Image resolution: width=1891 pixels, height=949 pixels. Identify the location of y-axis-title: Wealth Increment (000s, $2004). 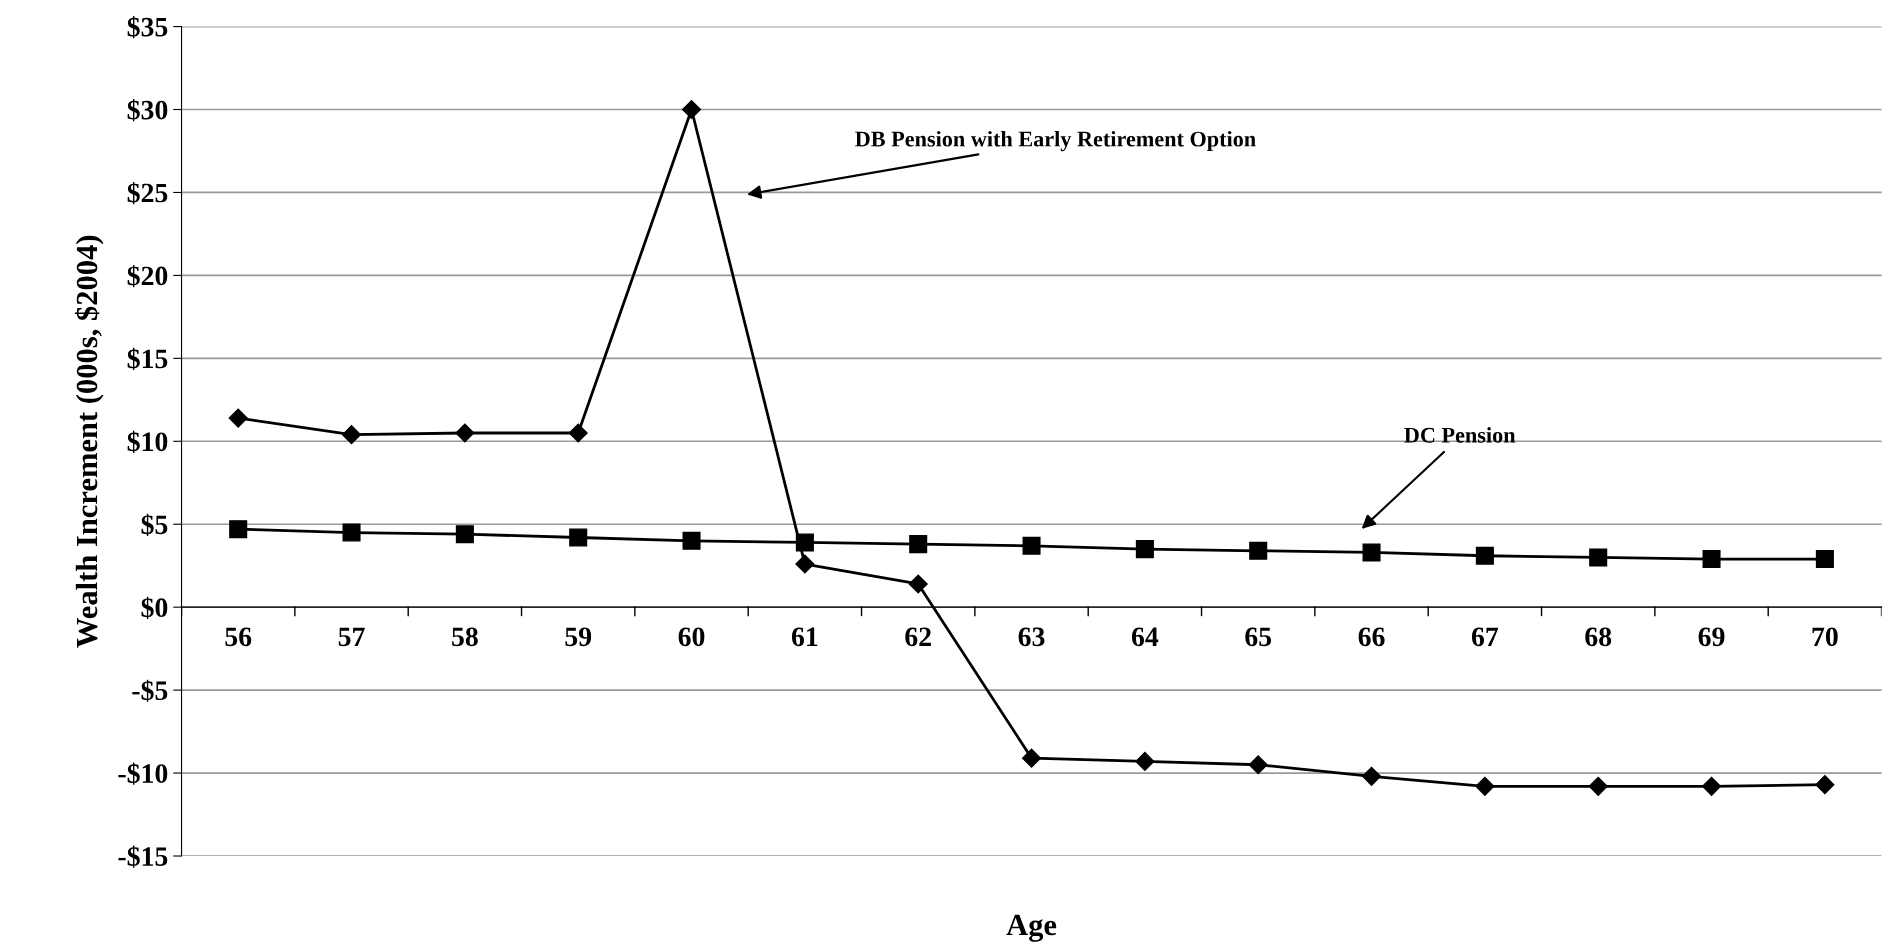
(89, 441).